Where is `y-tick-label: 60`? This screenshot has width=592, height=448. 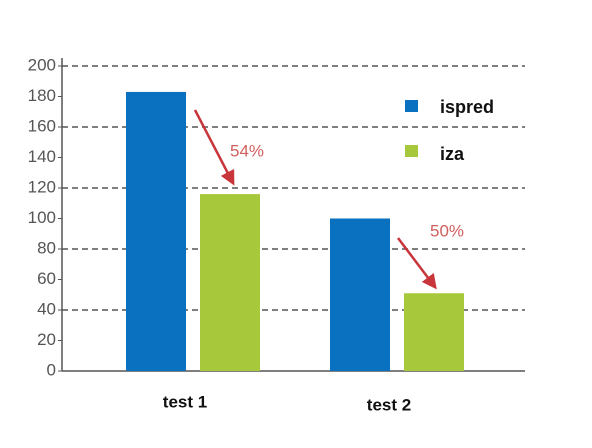
y-tick-label: 60 is located at coordinates (46, 278).